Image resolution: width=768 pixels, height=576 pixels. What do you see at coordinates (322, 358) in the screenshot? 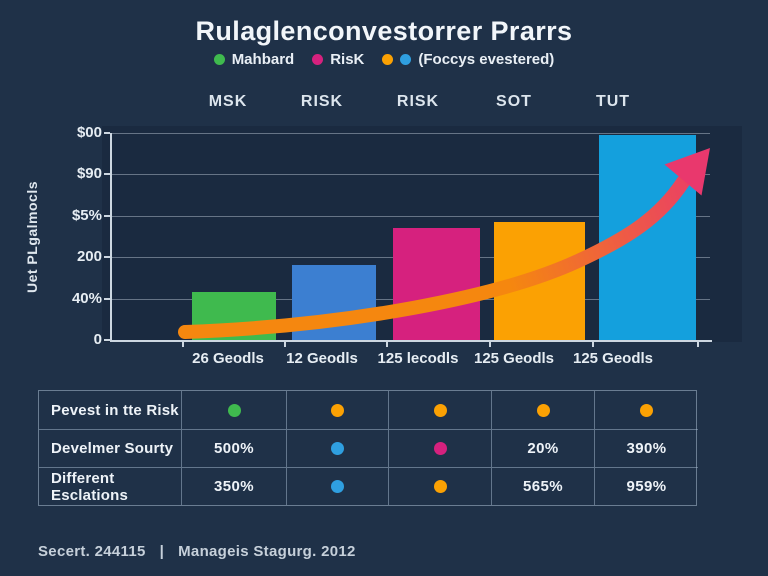
I see `category-label-1: 12 Geodls` at bounding box center [322, 358].